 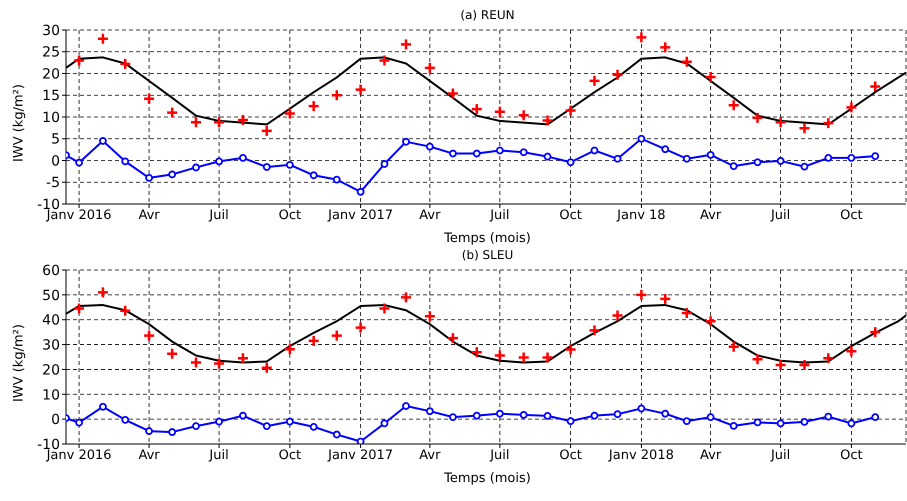 What do you see at coordinates (51, 346) in the screenshot?
I see `y-tick-label: 30` at bounding box center [51, 346].